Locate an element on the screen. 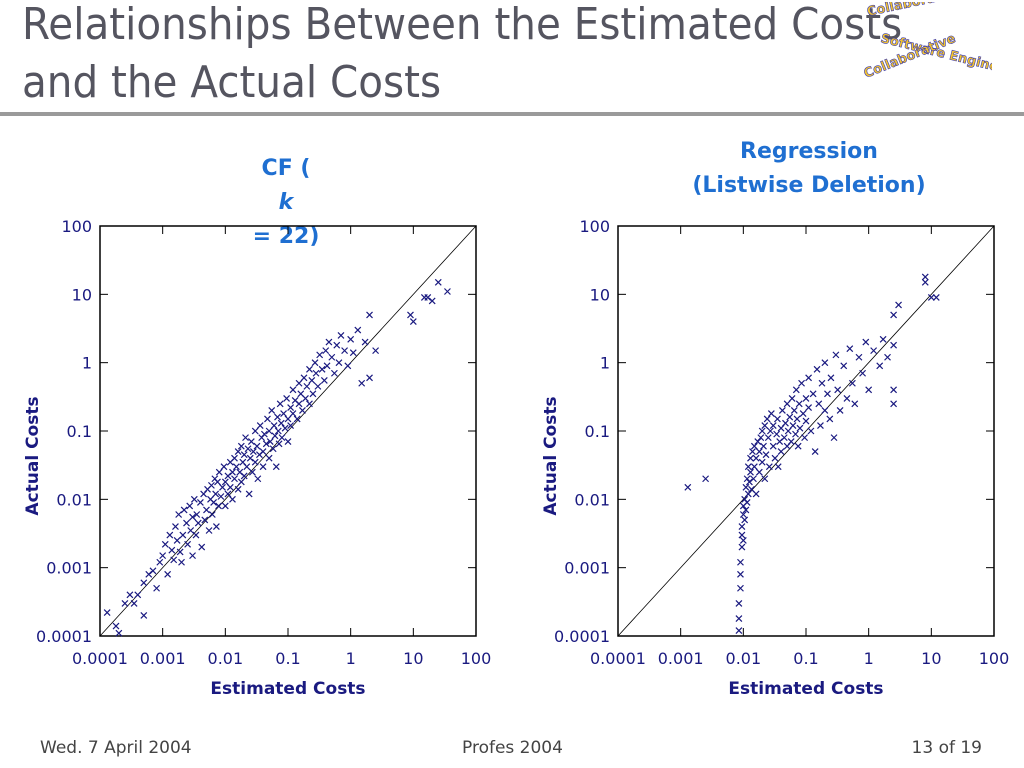 The width and height of the screenshot is (1024, 768). x-axis-label: Estimated Costs is located at coordinates (287, 689).